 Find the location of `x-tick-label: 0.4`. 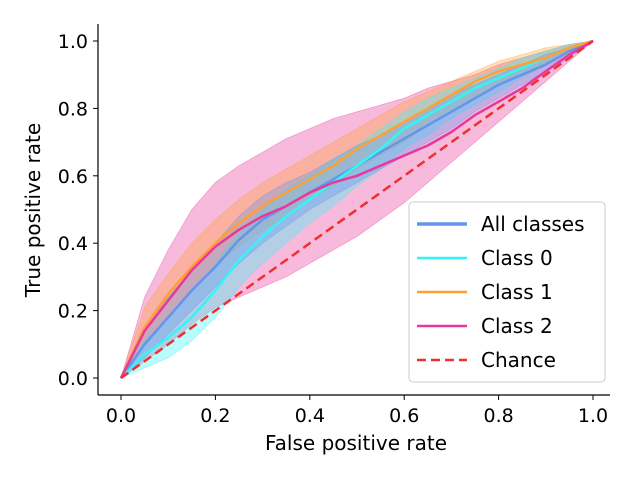

x-tick-label: 0.4 is located at coordinates (310, 416).